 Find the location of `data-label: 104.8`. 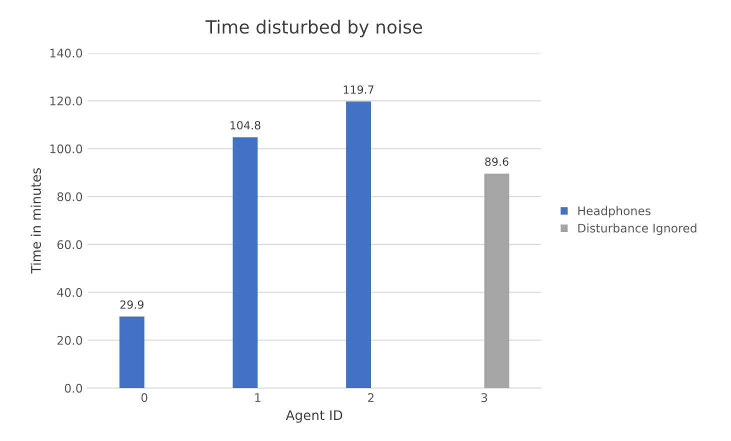

data-label: 104.8 is located at coordinates (245, 125).